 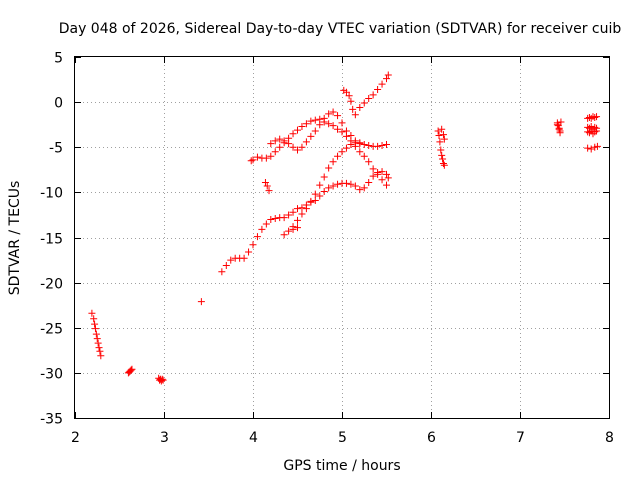 I want to click on y-tick-label: -25, so click(x=51, y=330).